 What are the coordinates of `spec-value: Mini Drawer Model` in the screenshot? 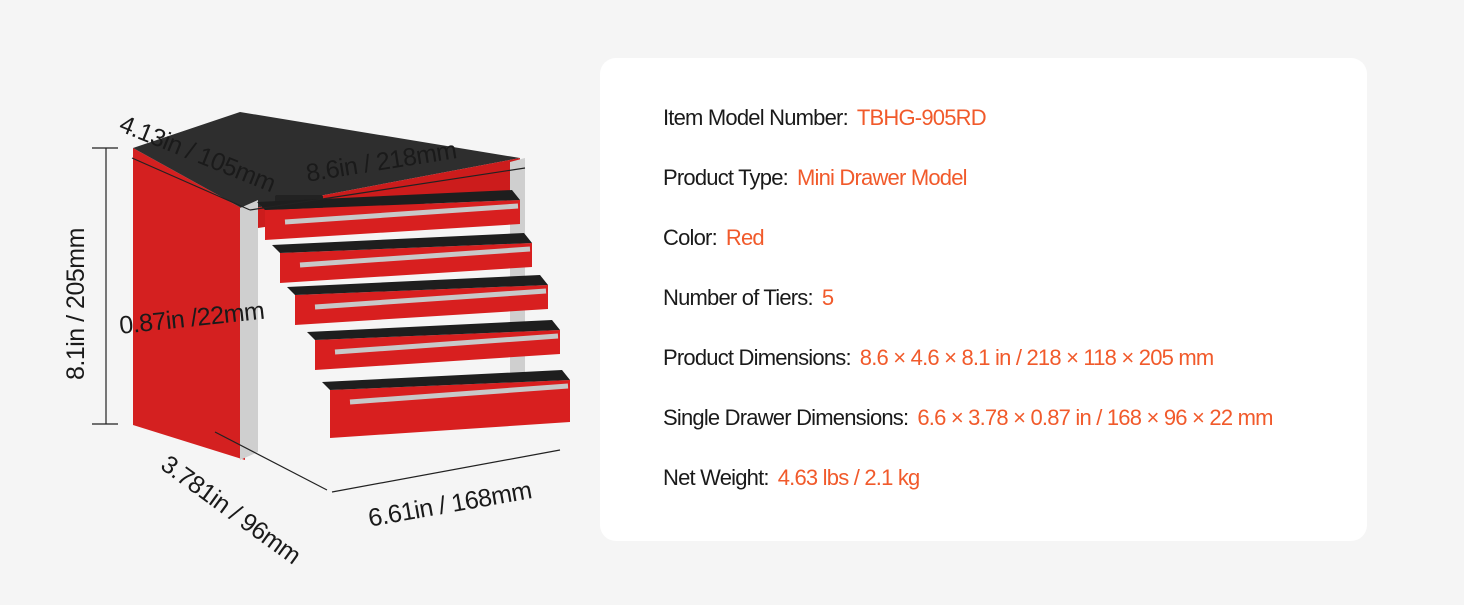 It's located at (882, 177).